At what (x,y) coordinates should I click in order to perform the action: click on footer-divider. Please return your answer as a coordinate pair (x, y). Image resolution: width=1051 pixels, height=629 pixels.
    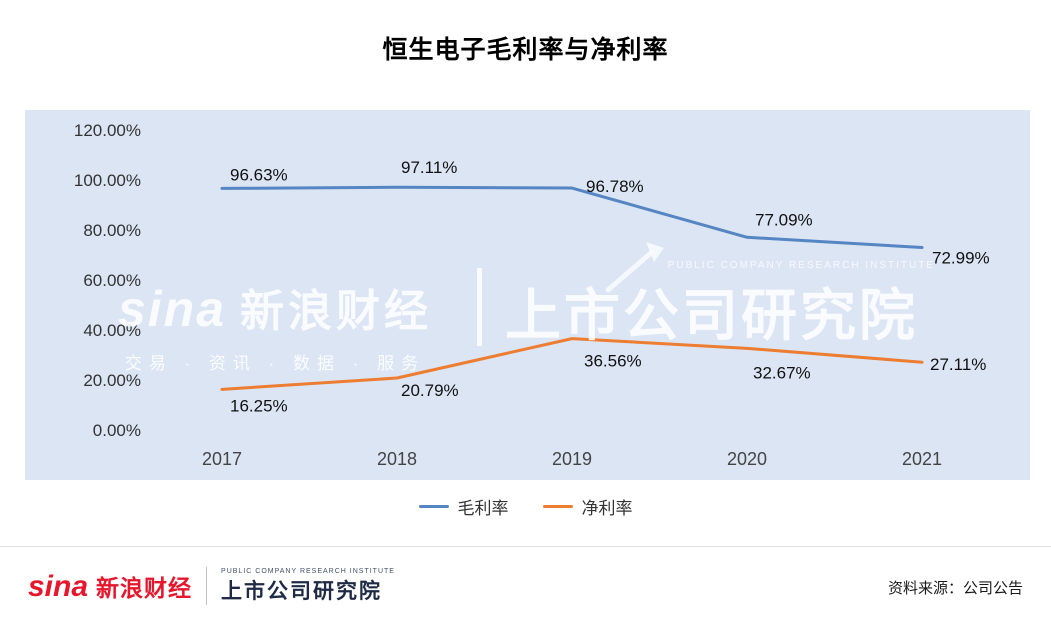
    Looking at the image, I should click on (207, 586).